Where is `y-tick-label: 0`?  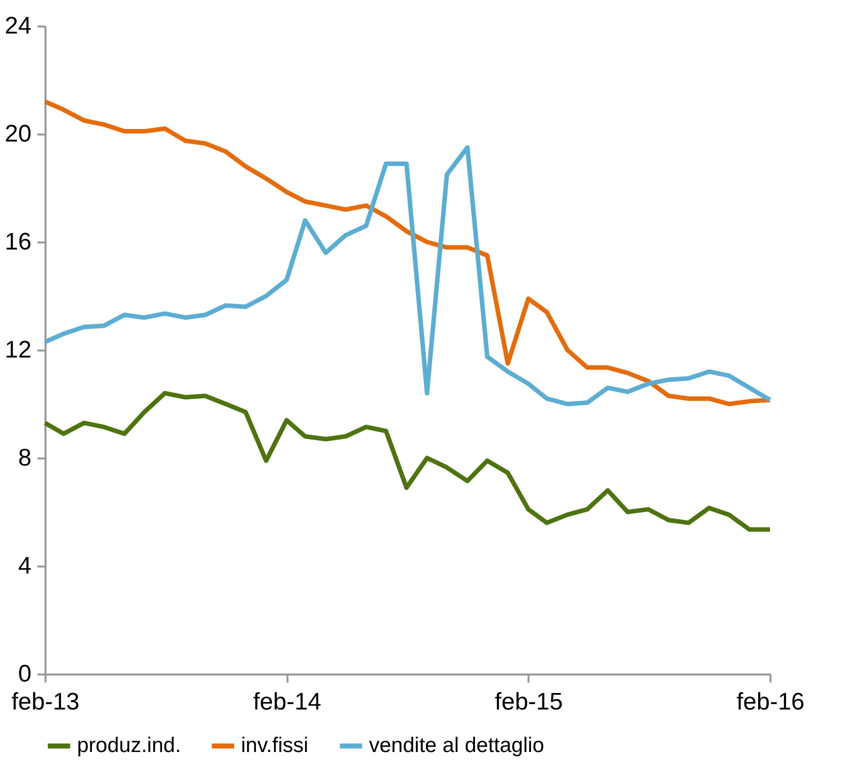 y-tick-label: 0 is located at coordinates (25, 674).